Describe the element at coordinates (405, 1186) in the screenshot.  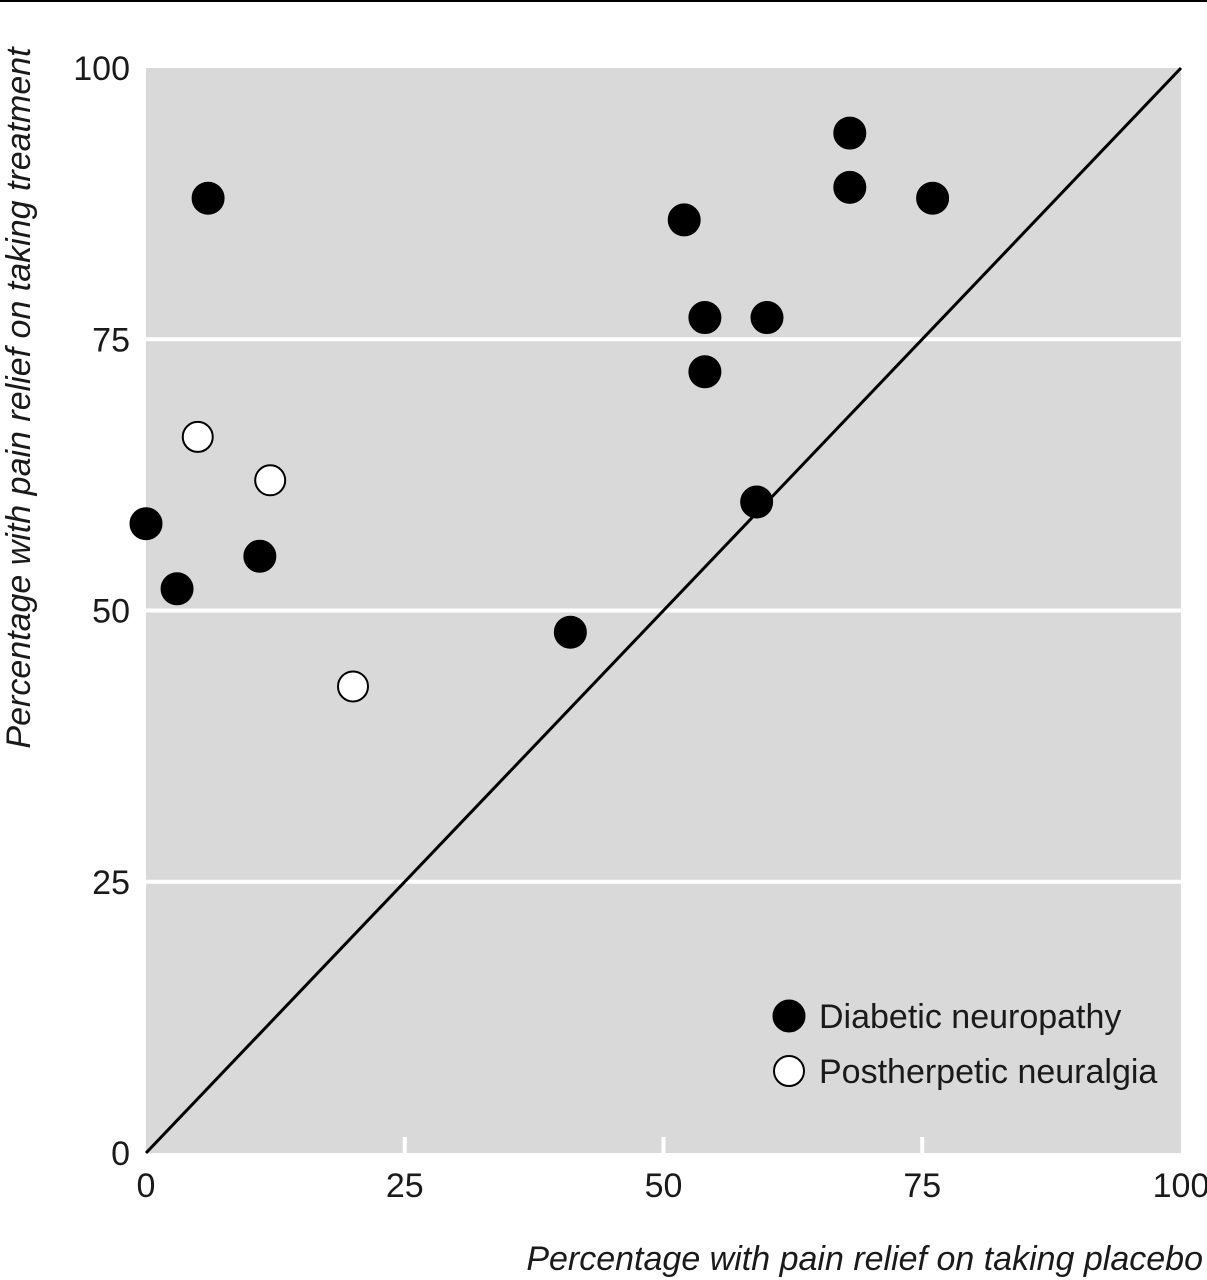
I see `x-tick-label: 25` at that location.